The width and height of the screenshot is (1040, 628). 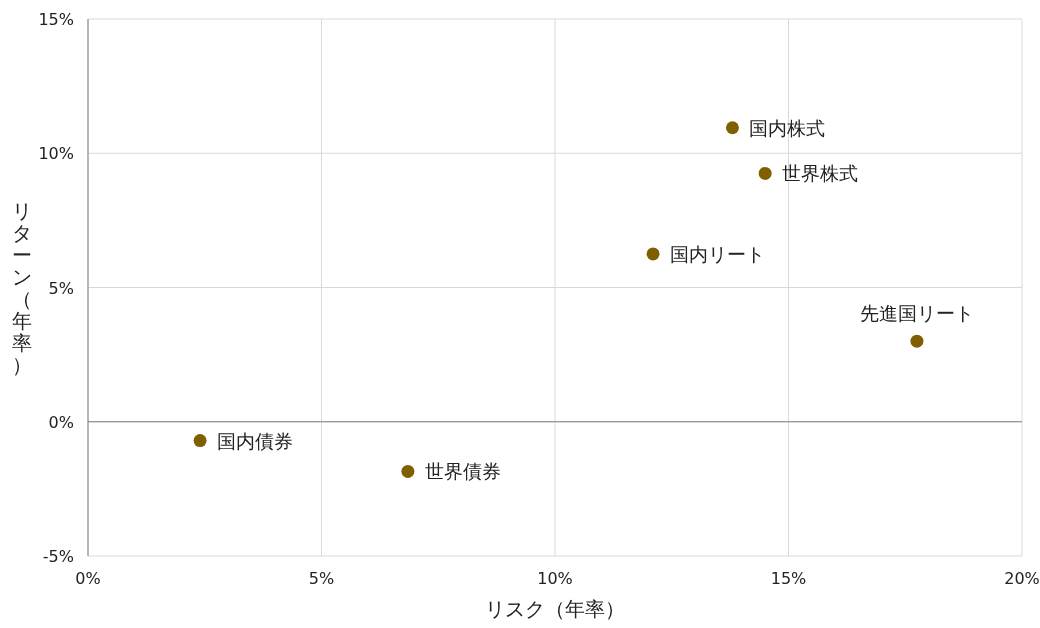 I want to click on x-tick-label: 5%, so click(x=321, y=578).